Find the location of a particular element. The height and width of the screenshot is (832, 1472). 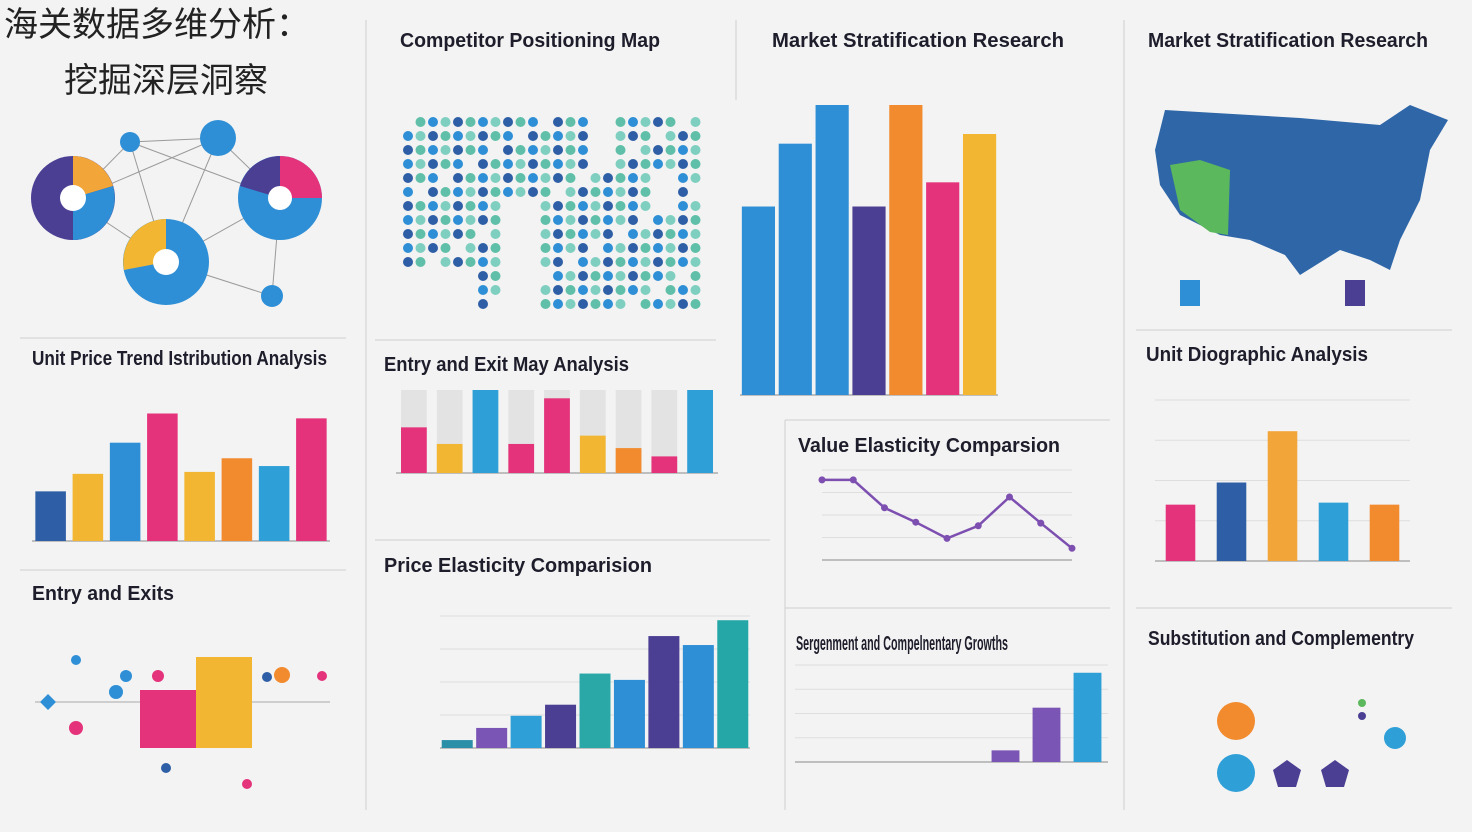

entry-exits-graphic is located at coordinates (182, 722).